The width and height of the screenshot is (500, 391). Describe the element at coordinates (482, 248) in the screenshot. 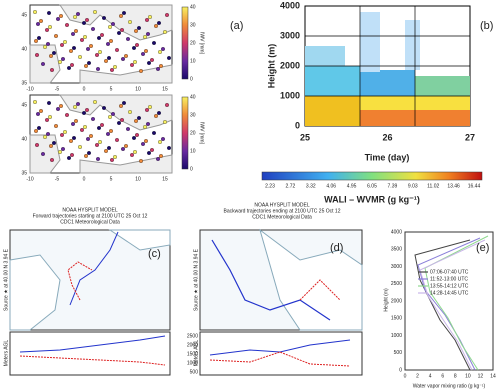

I see `panel-label: (e)` at that location.